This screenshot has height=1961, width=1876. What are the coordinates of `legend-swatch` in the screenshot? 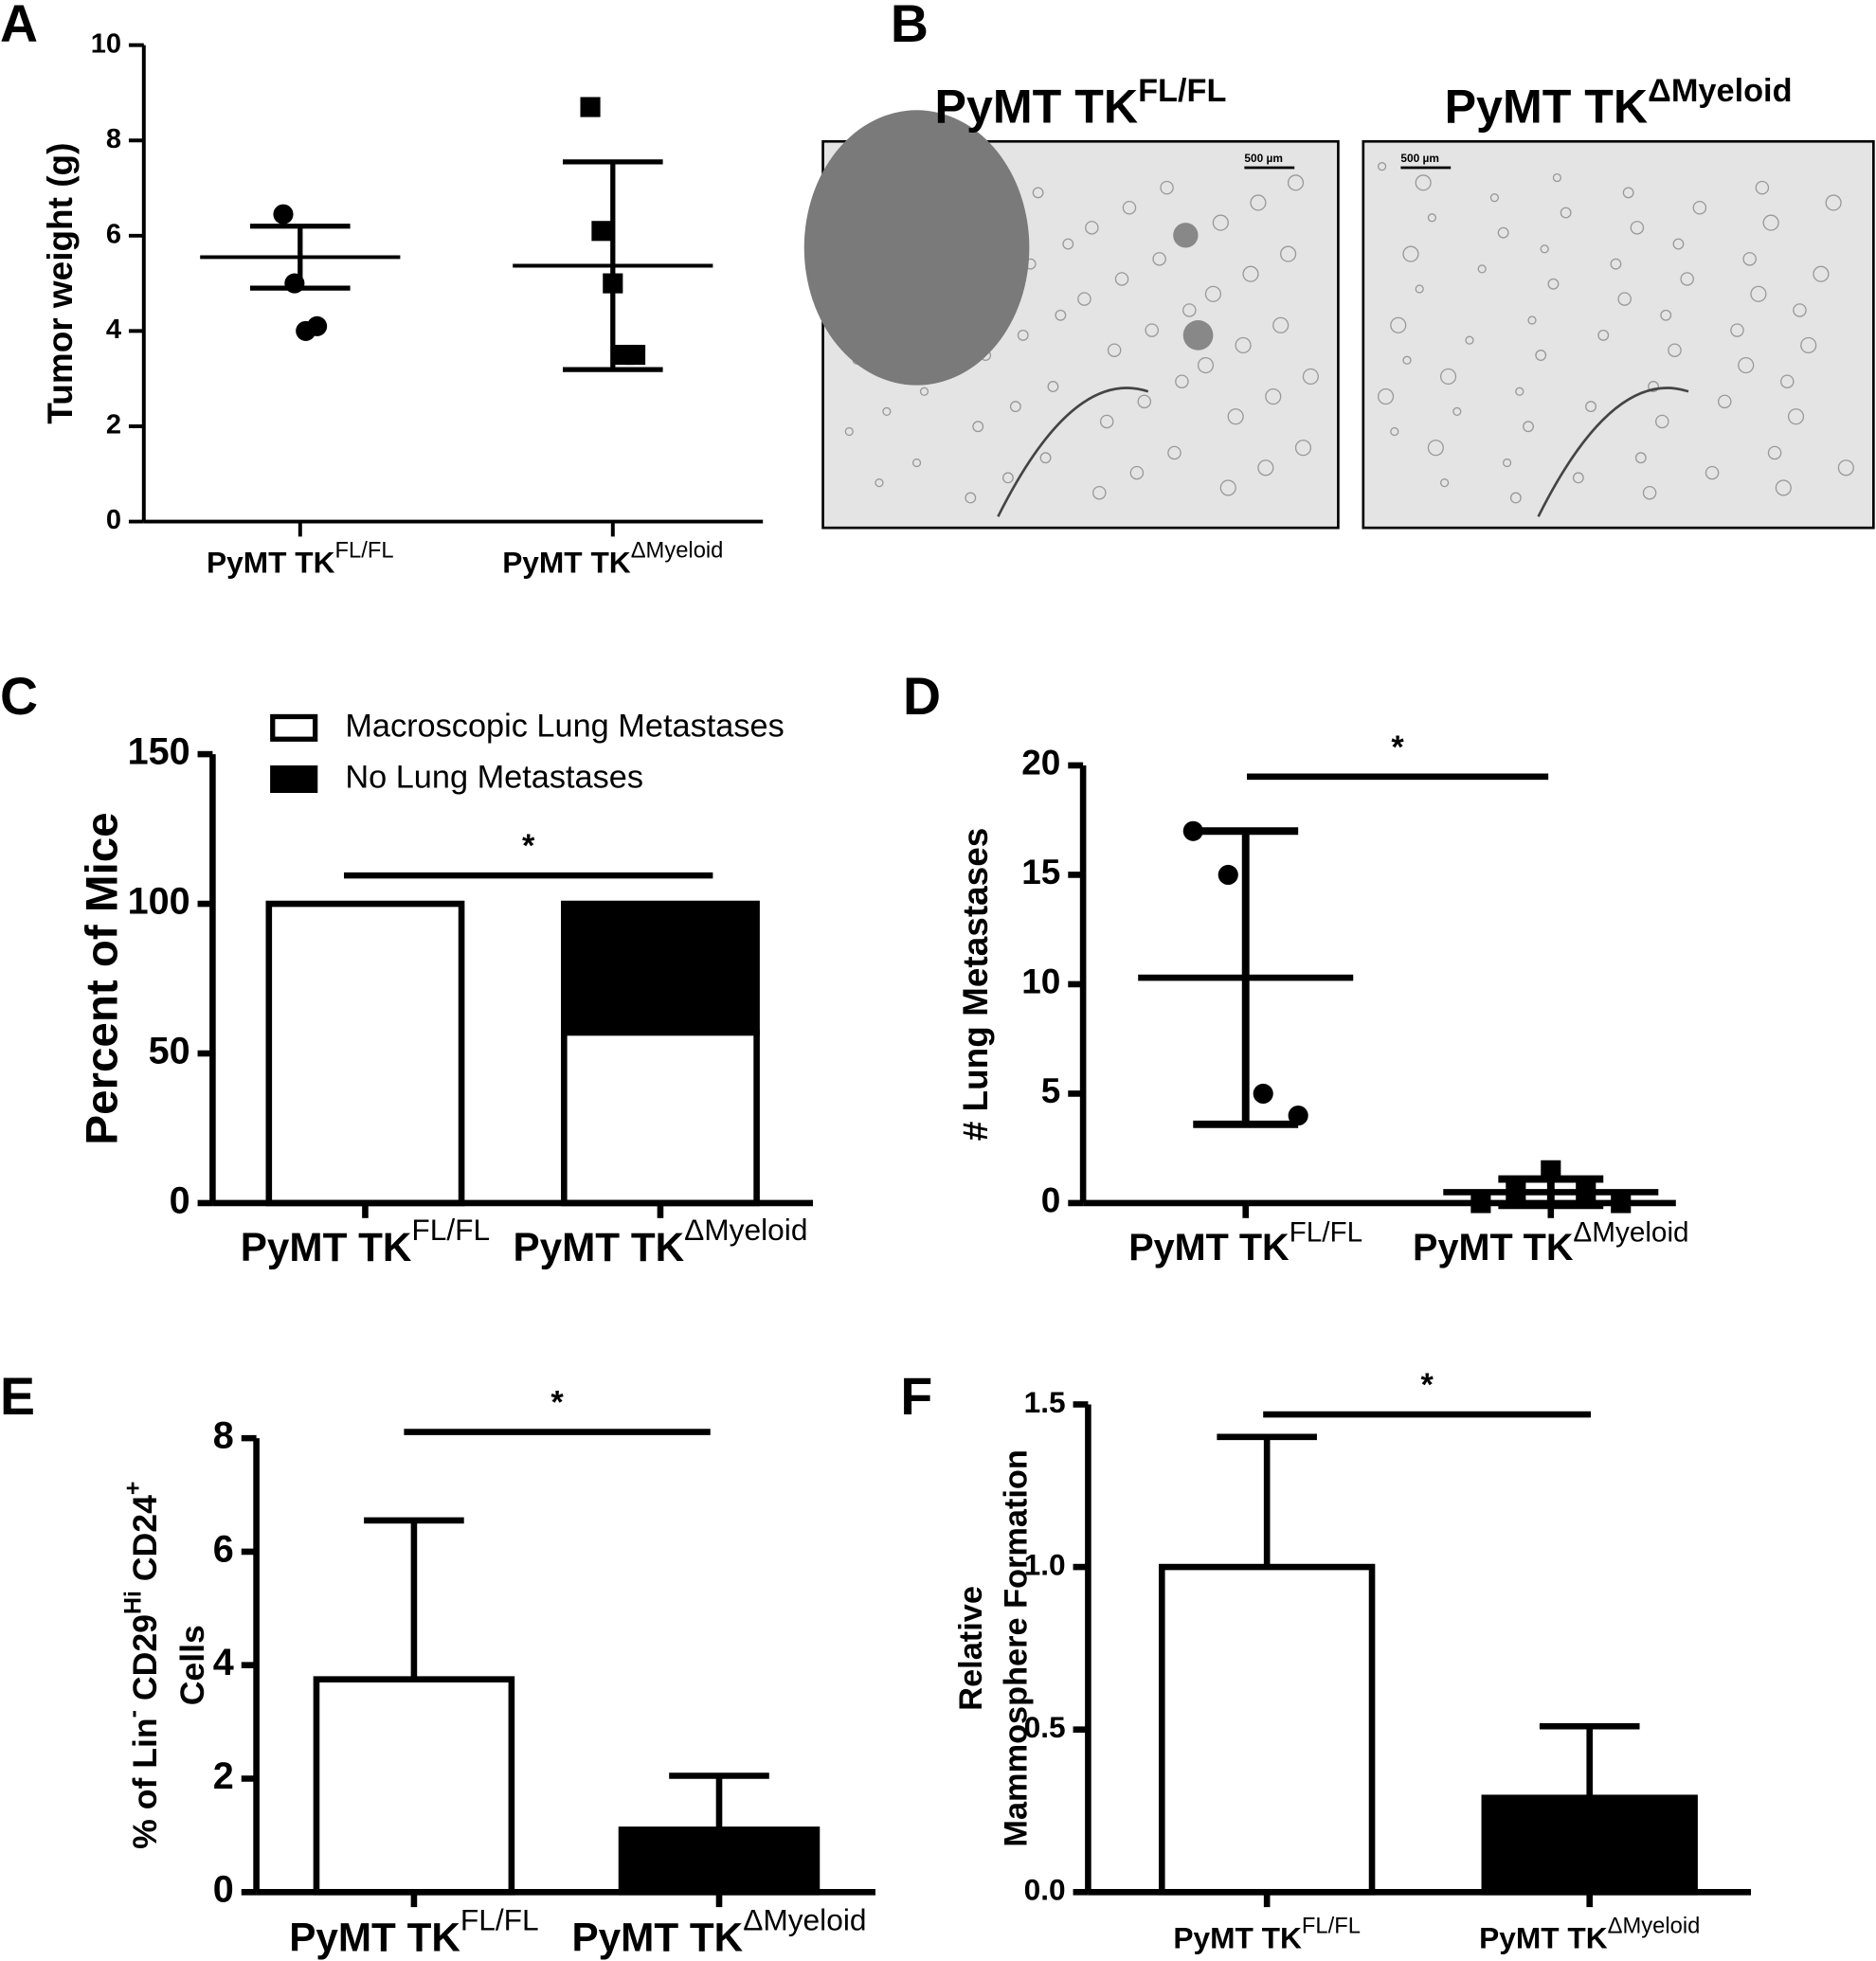 It's located at (294, 779).